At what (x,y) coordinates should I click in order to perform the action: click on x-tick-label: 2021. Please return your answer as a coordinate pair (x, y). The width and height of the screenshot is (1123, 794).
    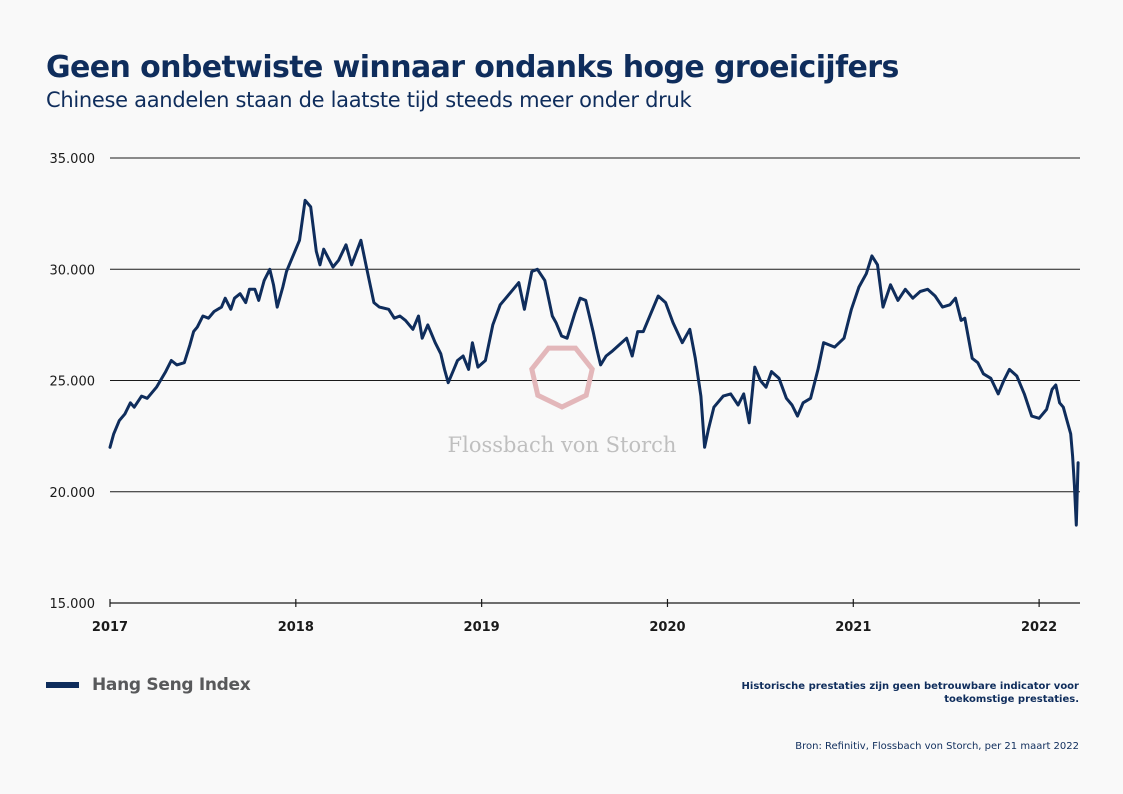
    Looking at the image, I should click on (853, 627).